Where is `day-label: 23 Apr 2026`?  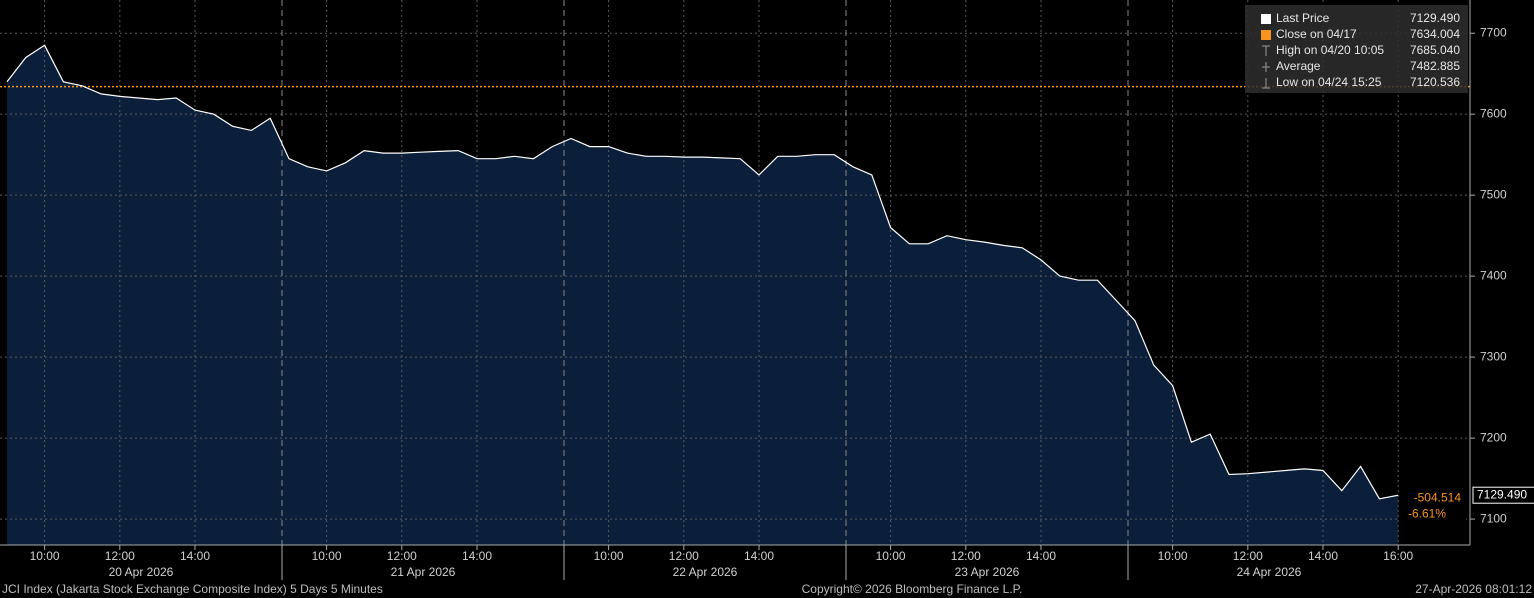 day-label: 23 Apr 2026 is located at coordinates (987, 572).